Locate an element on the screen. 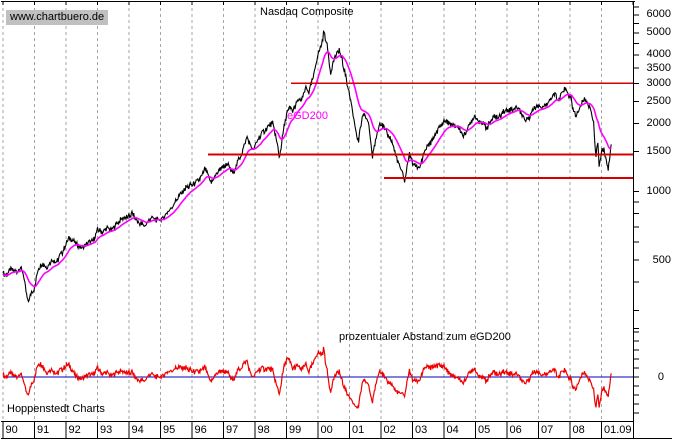 The image size is (673, 440). x-axis-label: 04 is located at coordinates (452, 430).